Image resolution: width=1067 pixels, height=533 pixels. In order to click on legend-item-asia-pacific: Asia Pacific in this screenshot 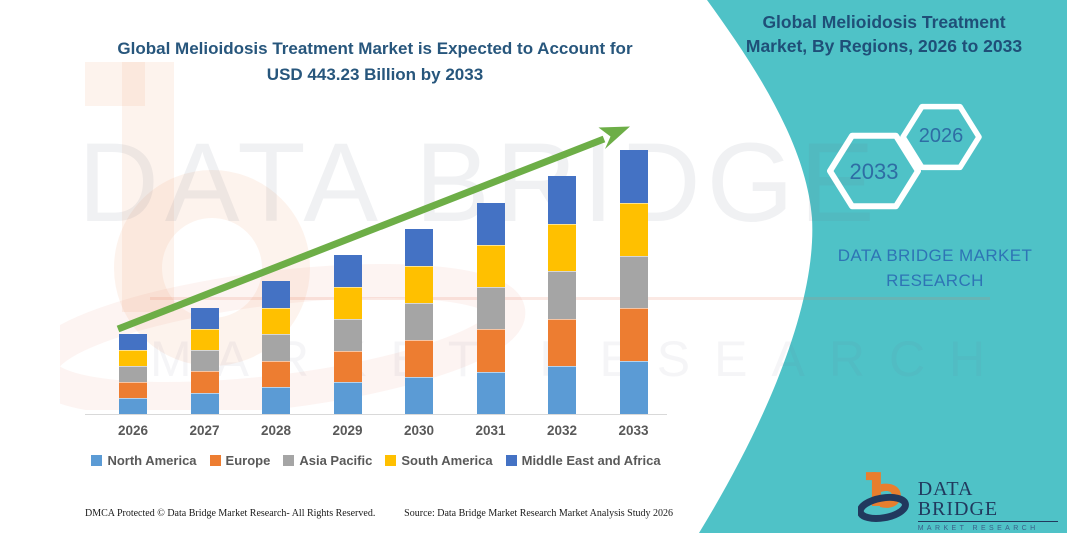, I will do `click(327, 460)`.